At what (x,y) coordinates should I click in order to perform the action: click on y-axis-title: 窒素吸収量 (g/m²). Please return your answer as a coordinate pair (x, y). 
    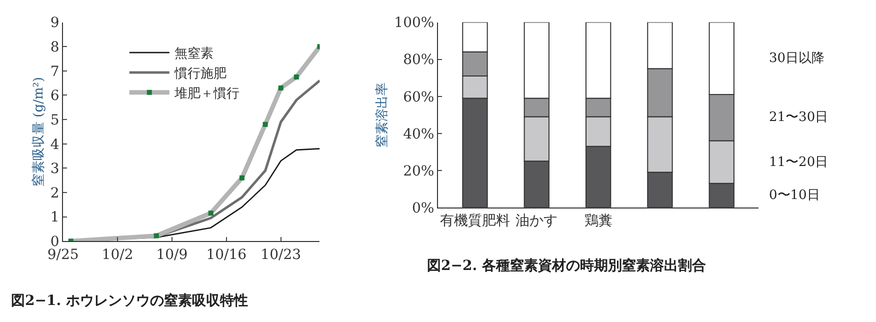
    Looking at the image, I should click on (38, 131).